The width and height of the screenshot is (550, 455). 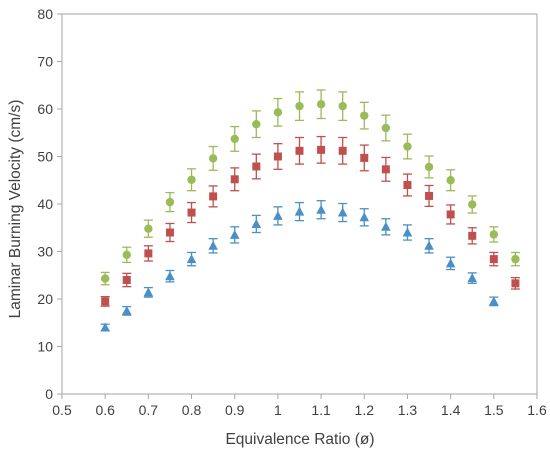 What do you see at coordinates (537, 410) in the screenshot?
I see `x-tick-label: 1.6` at bounding box center [537, 410].